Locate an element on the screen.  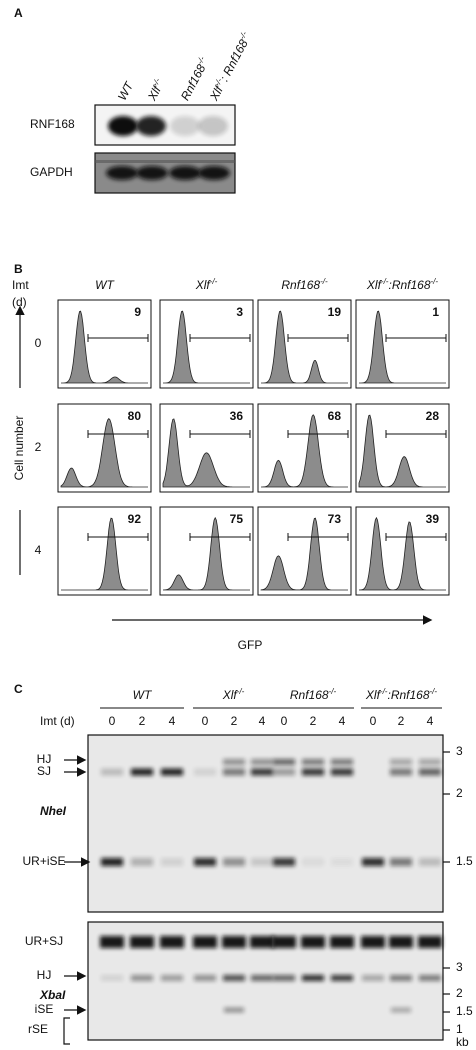
y-axis-label: Cell number is located at coordinates (19, 448).